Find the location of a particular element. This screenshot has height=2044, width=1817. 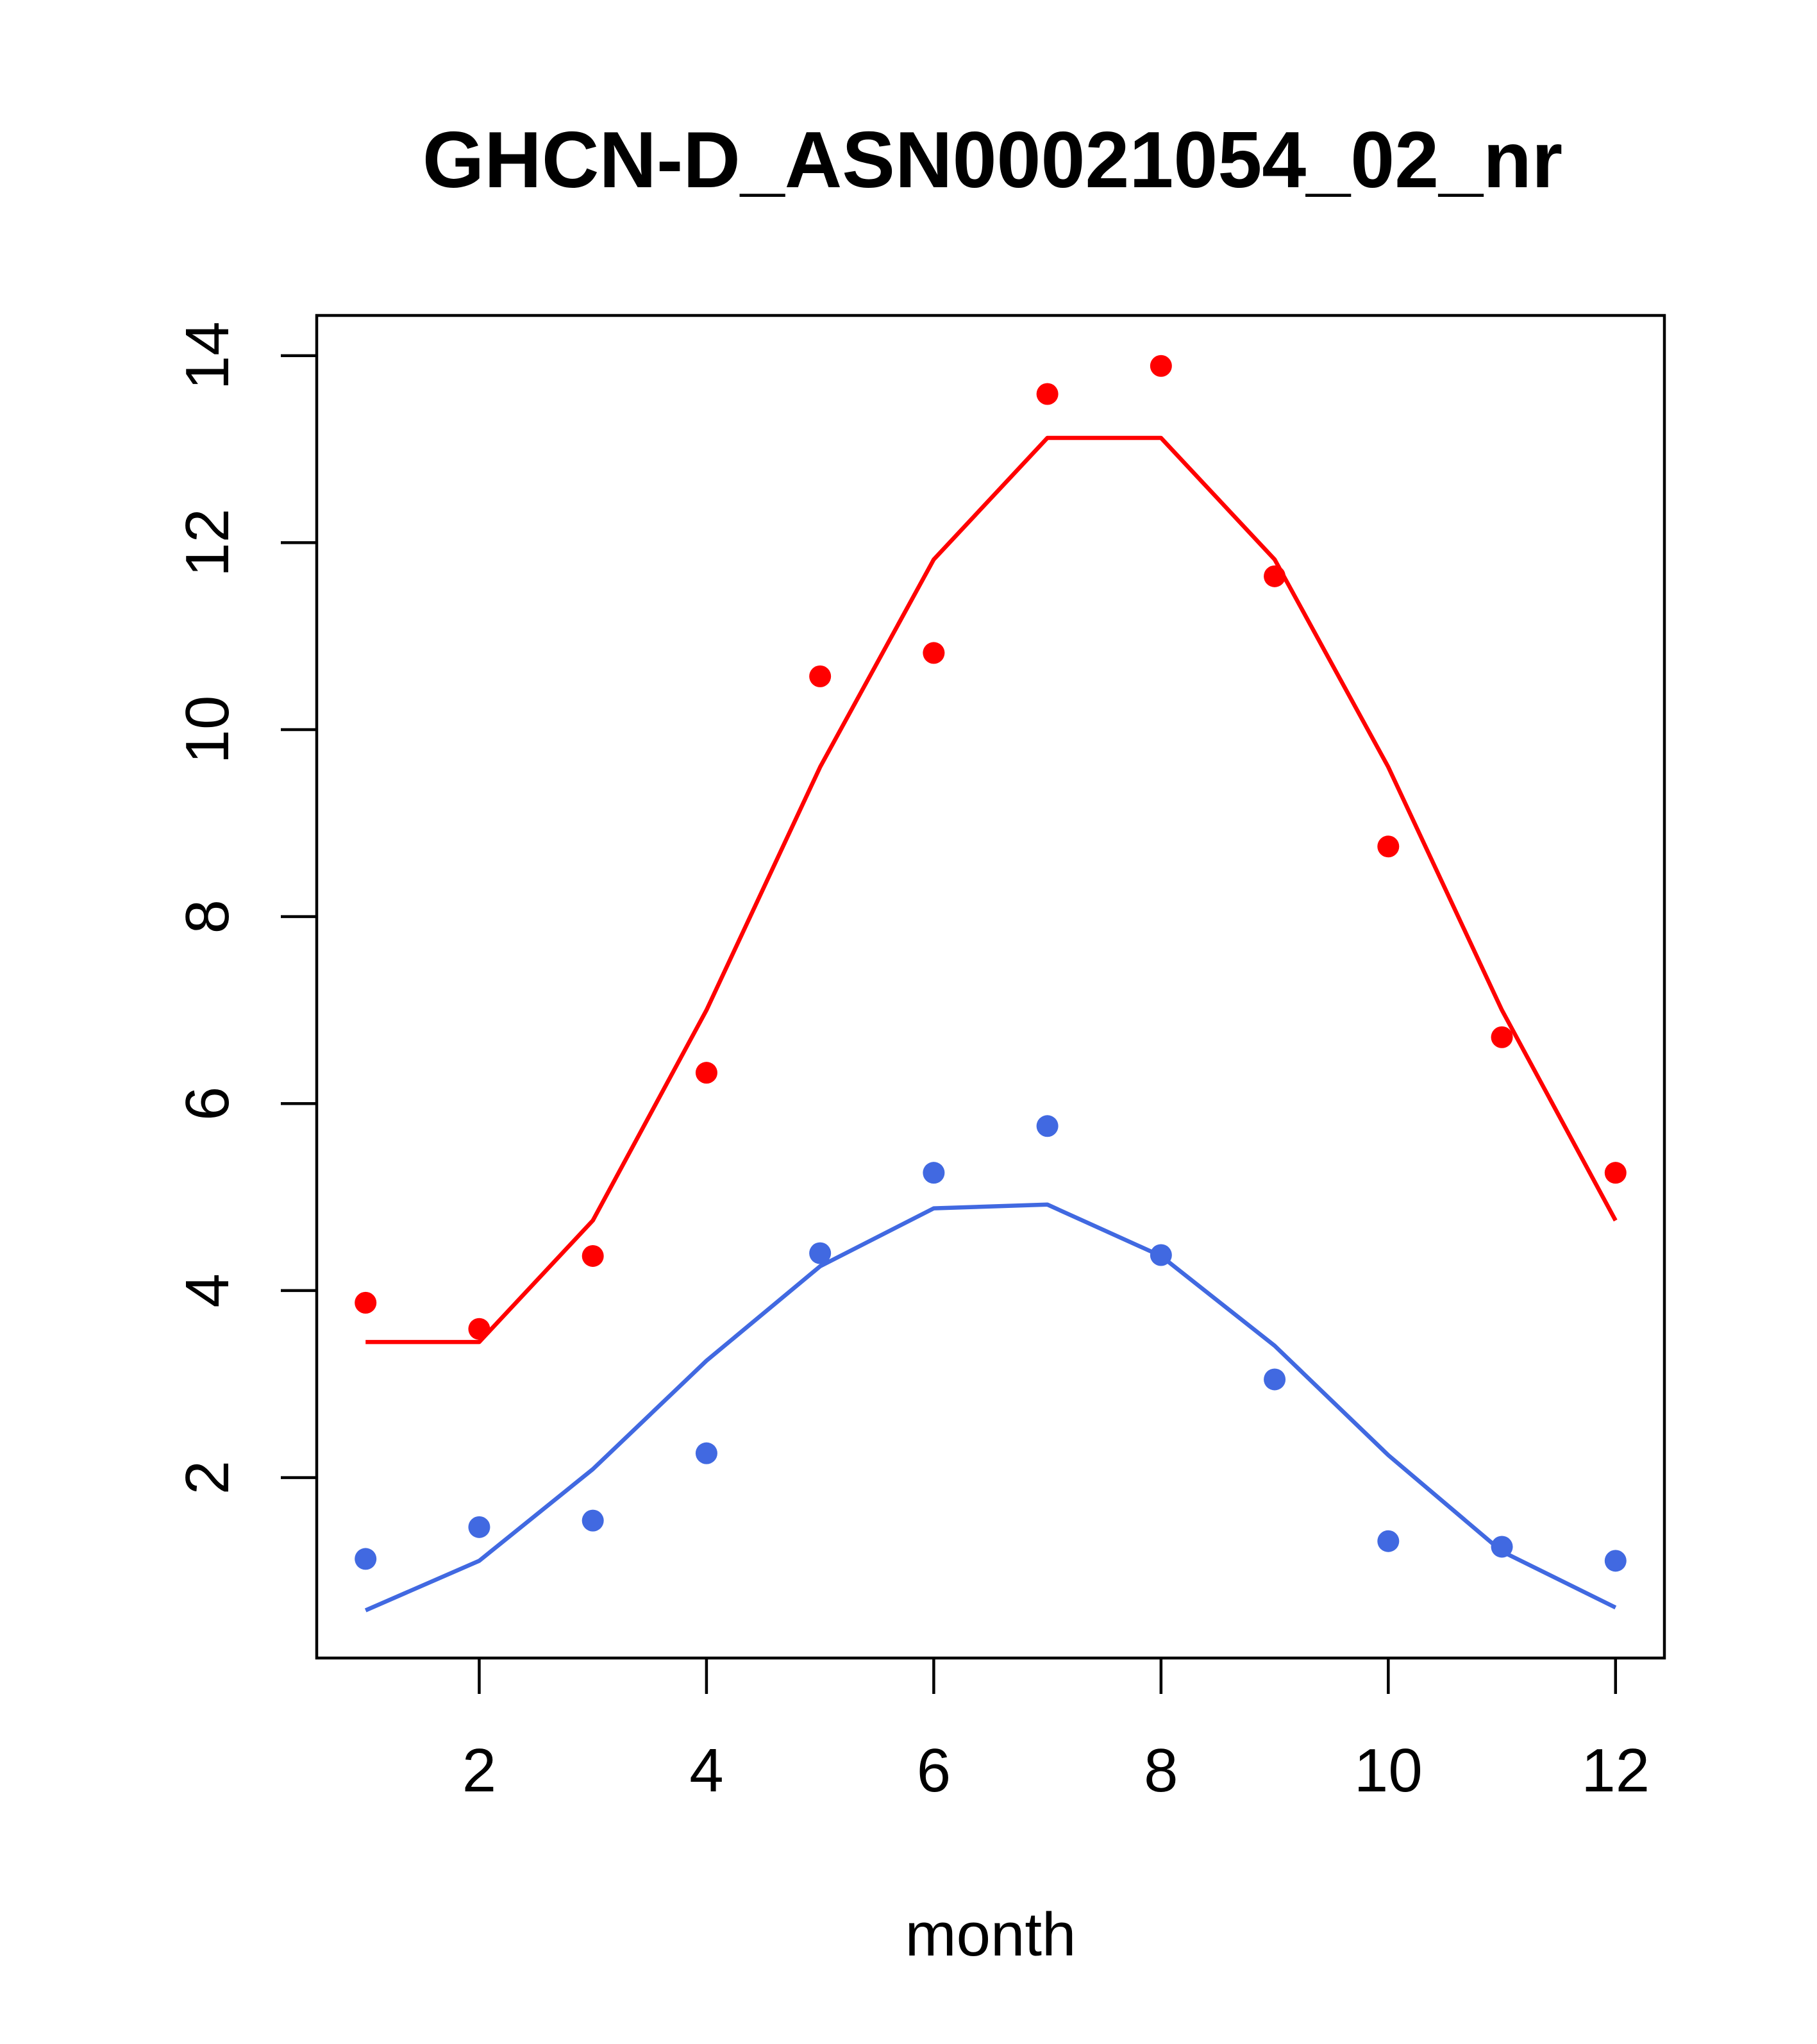

x-axis: 2 4 6 8 10 12 is located at coordinates (1056, 1731).